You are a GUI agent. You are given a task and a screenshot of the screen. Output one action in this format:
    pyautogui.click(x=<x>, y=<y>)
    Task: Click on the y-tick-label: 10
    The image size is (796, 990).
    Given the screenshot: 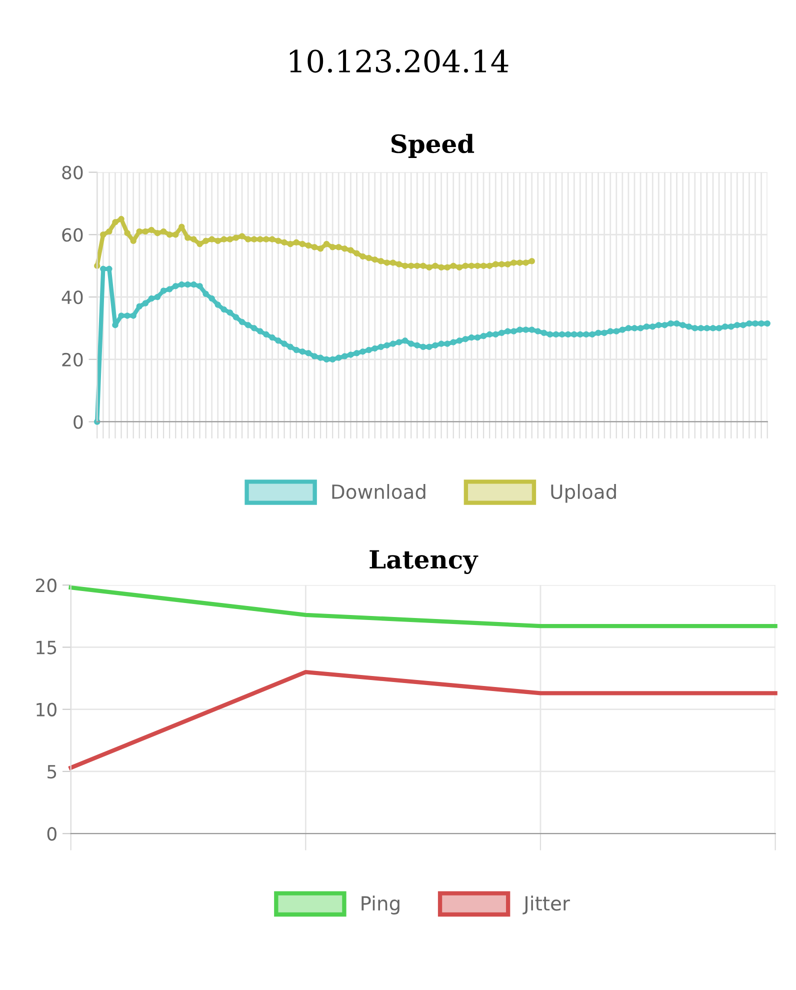 What is the action you would take?
    pyautogui.click(x=46, y=709)
    